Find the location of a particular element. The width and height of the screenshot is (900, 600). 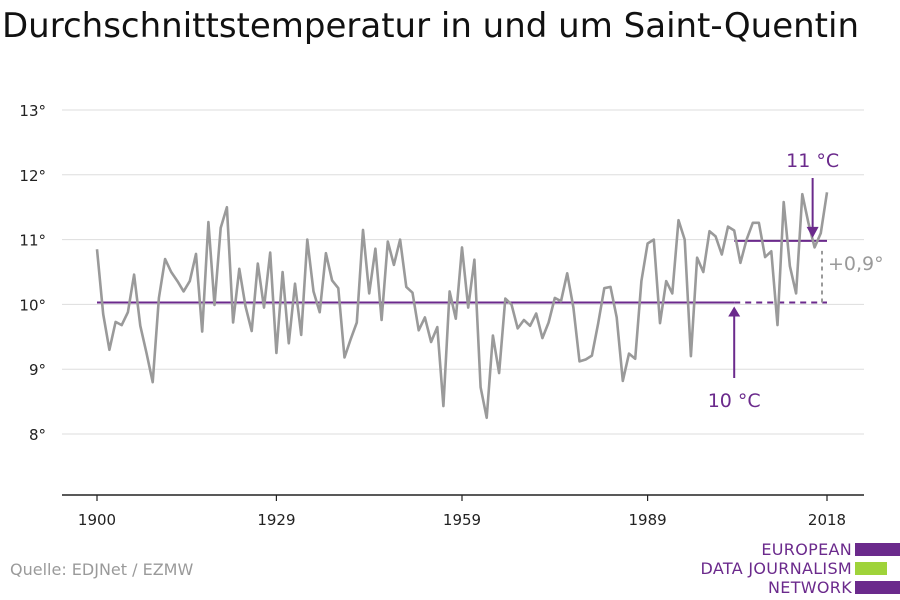

y-tick-label: 11° is located at coordinates (32, 241).